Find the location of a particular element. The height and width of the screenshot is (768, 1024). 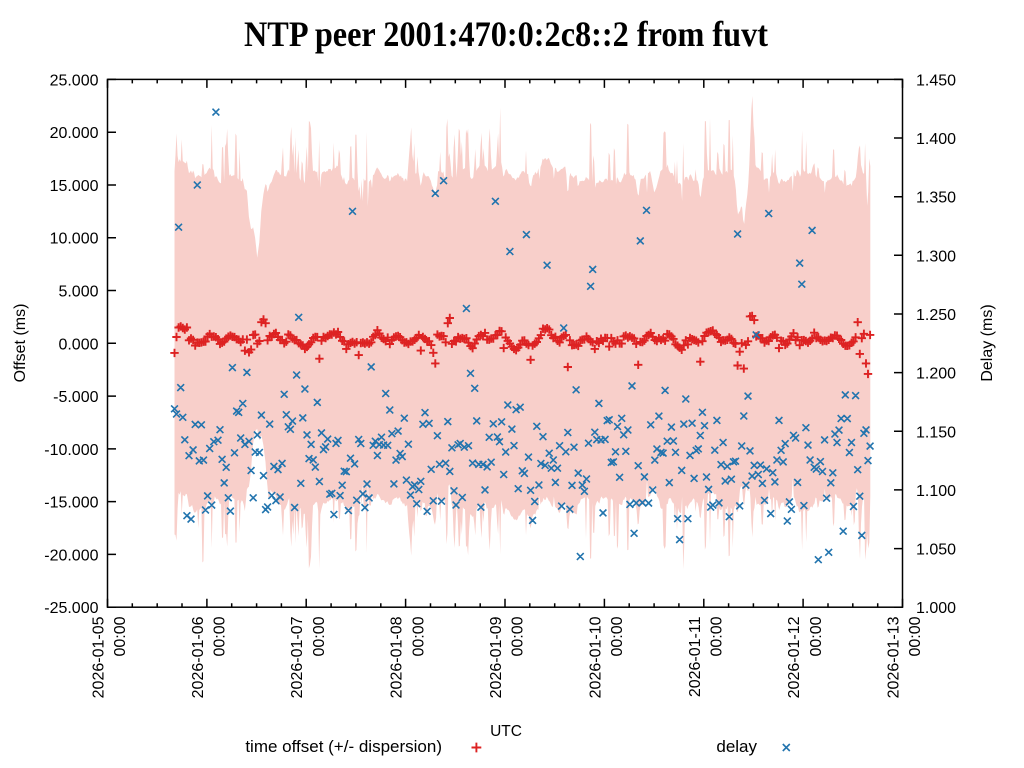

svg-text: -25.000 is located at coordinates (71, 608).